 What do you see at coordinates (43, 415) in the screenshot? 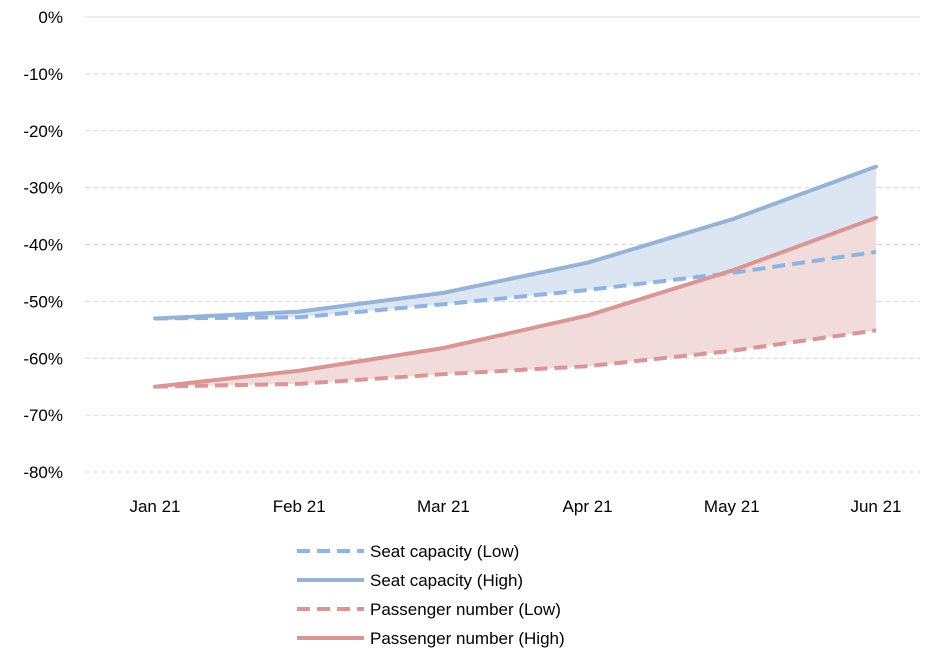
I see `y-tick-label: -70%` at bounding box center [43, 415].